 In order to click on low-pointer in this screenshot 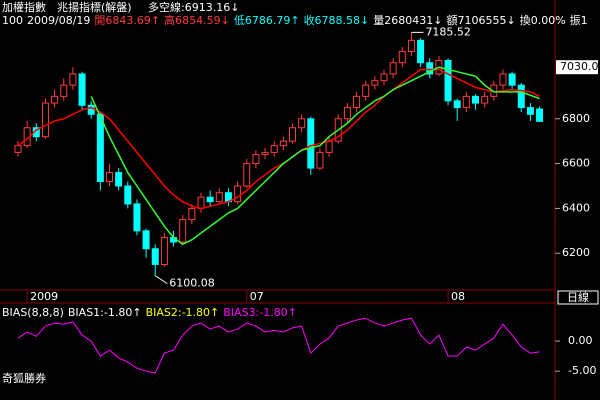, I will do `click(161, 280)`.